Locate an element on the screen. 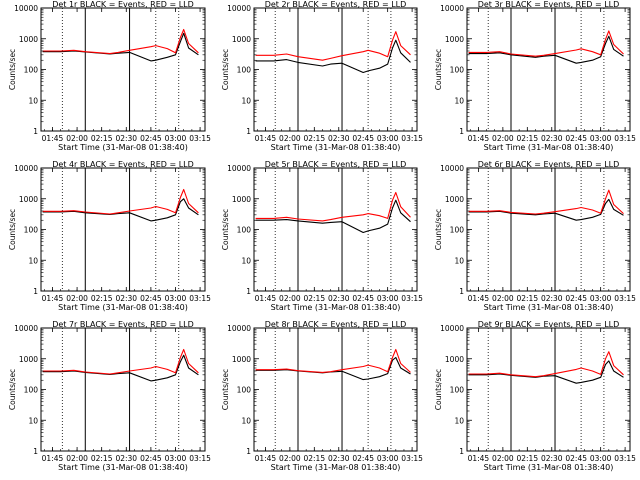 This screenshot has height=480, width=640. panel-title: Det 9r BLACK = Events, RED = LLD is located at coordinates (549, 324).